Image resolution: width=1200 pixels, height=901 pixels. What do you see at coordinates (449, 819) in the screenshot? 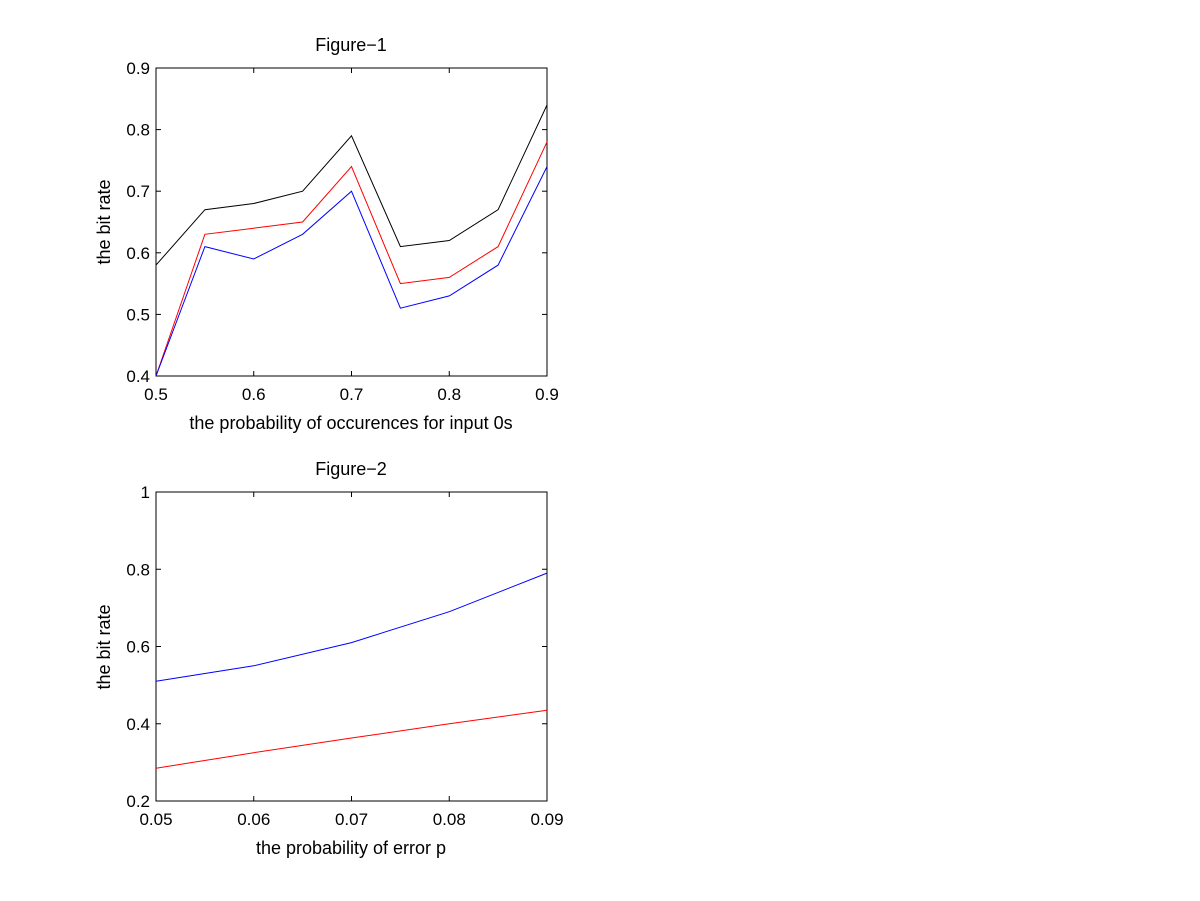
I see `x-tick-label: 0.08` at bounding box center [449, 819].